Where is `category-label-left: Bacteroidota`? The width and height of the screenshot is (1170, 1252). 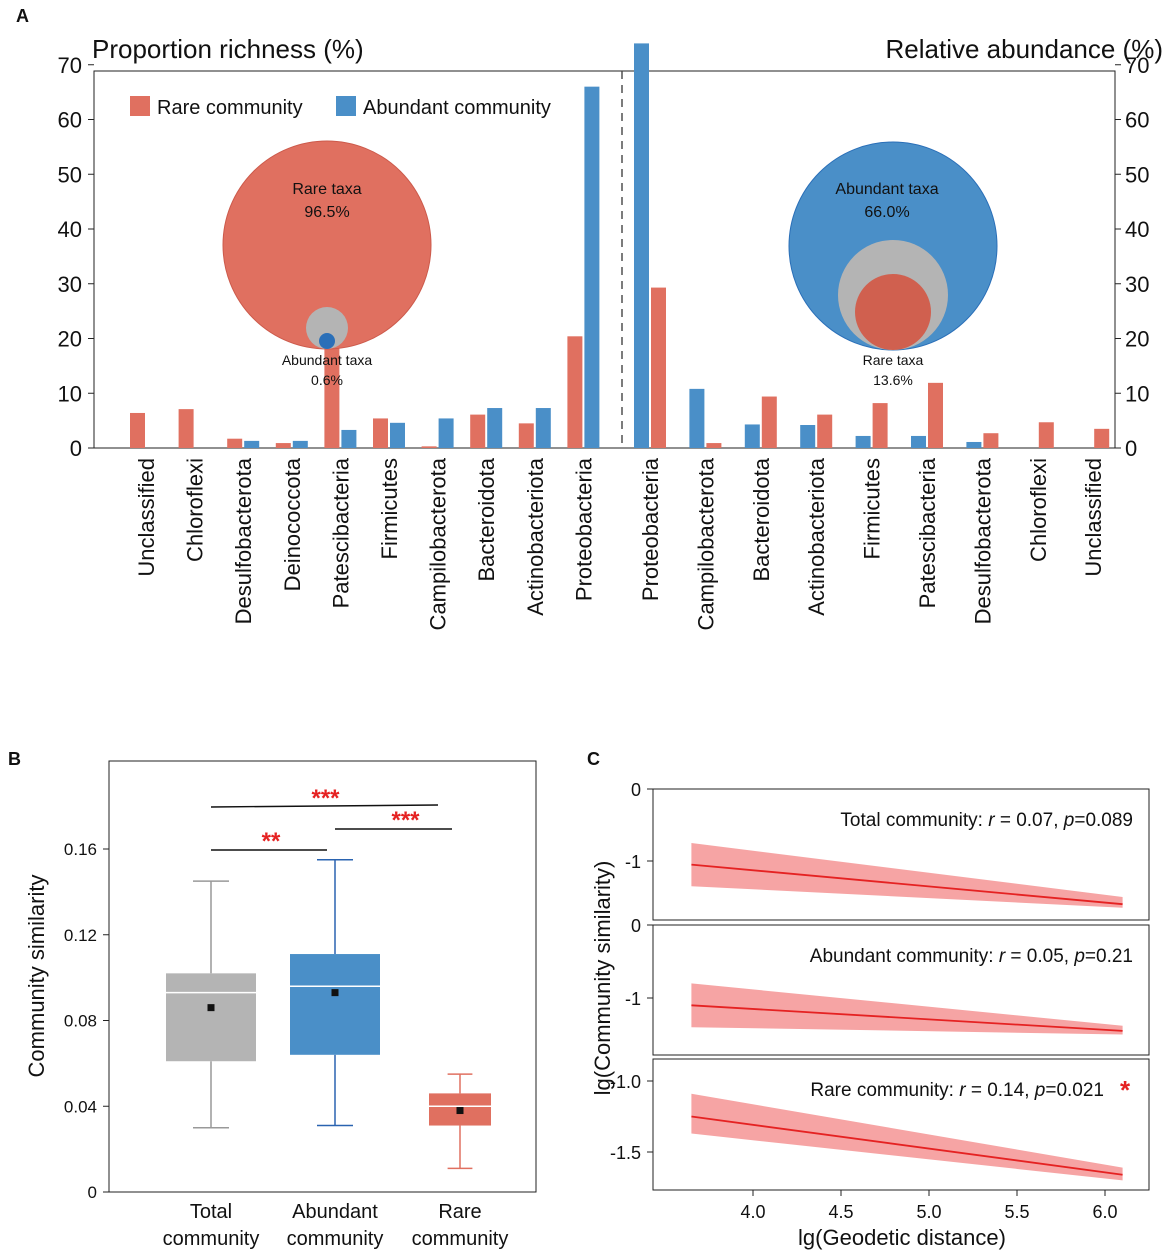
category-label-left: Bacteroidota is located at coordinates (486, 519).